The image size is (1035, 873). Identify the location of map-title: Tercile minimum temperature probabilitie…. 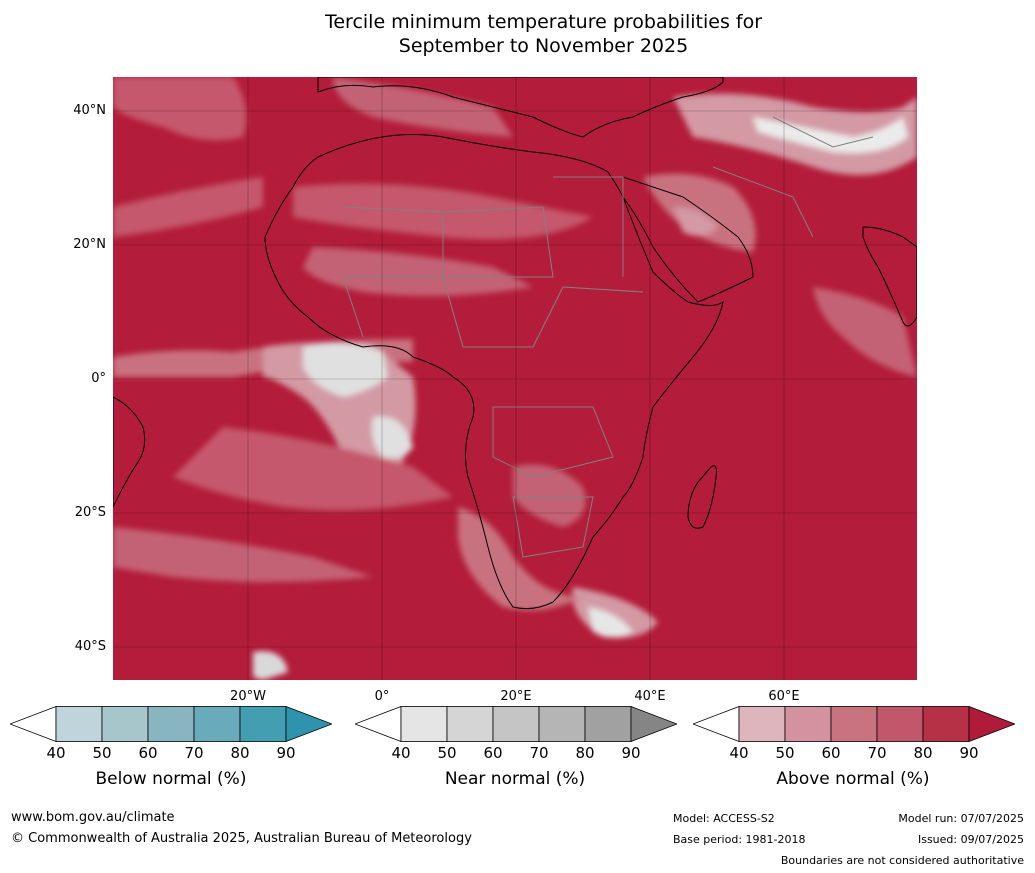
(517, 34).